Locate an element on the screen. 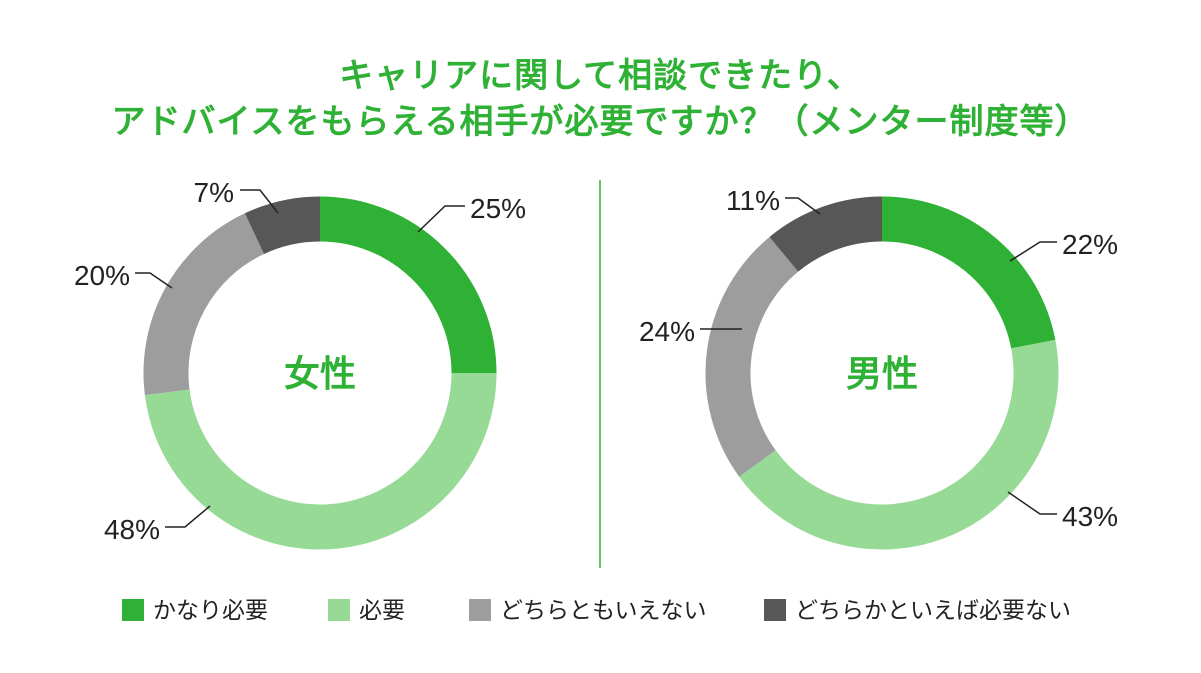 Image resolution: width=1201 pixels, height=673 pixels. data-label-female-not-necessary: 7% is located at coordinates (214, 192).